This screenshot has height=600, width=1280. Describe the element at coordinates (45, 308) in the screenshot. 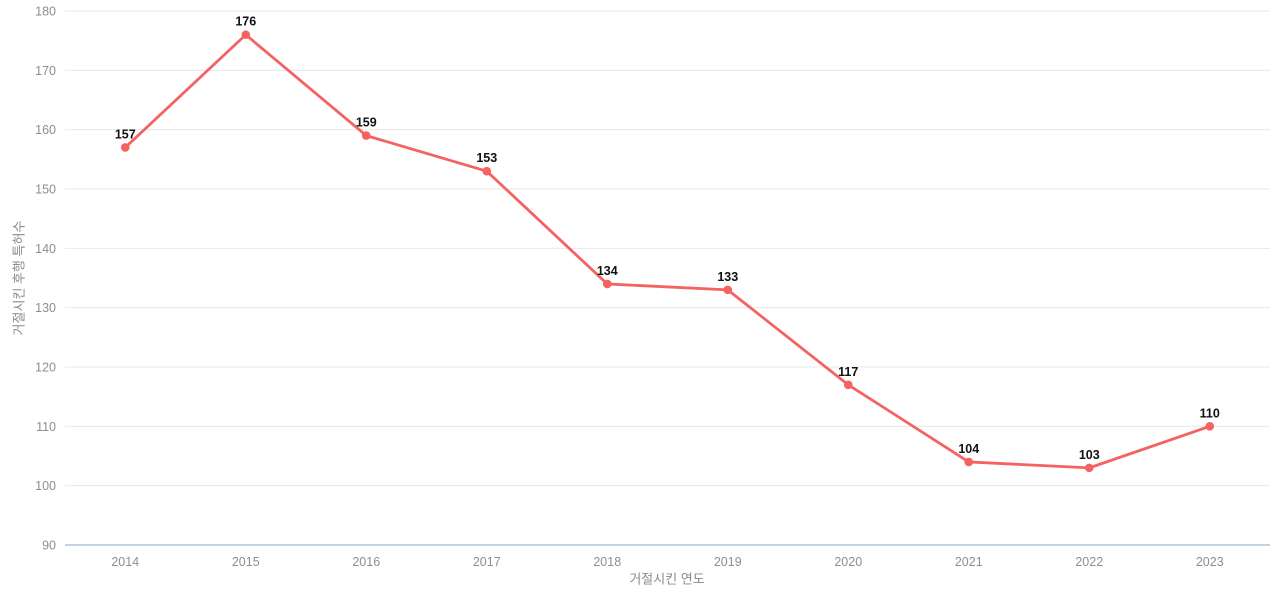

I see `y-tick-label: 130` at that location.